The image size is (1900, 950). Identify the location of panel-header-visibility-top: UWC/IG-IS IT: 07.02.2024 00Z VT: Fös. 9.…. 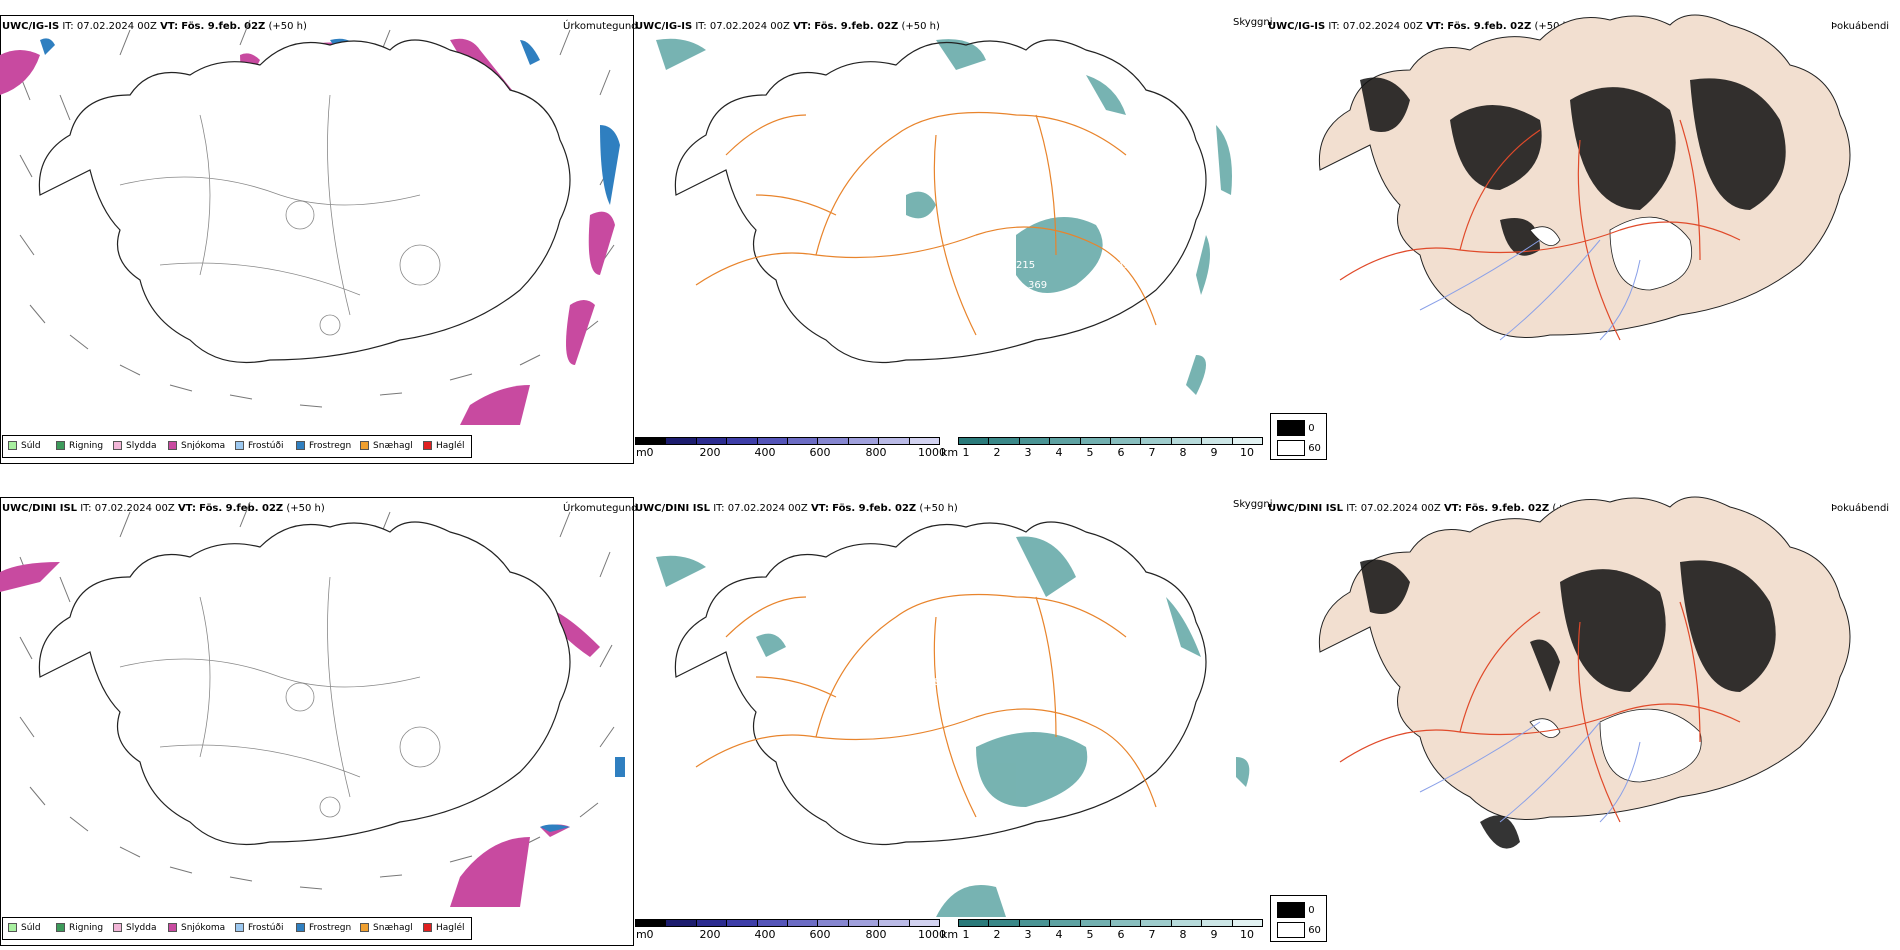
(787, 27).